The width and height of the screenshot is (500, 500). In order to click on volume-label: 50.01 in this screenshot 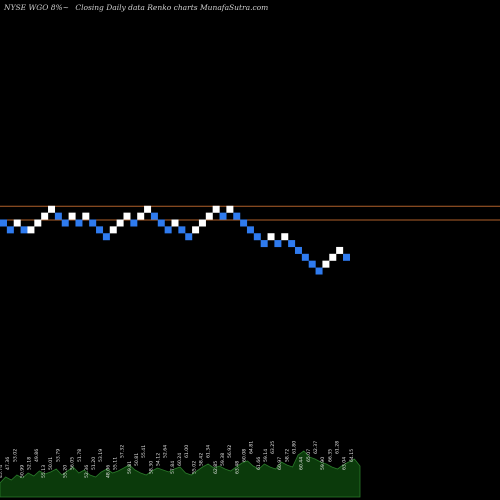, I will do `click(51, 463)`.